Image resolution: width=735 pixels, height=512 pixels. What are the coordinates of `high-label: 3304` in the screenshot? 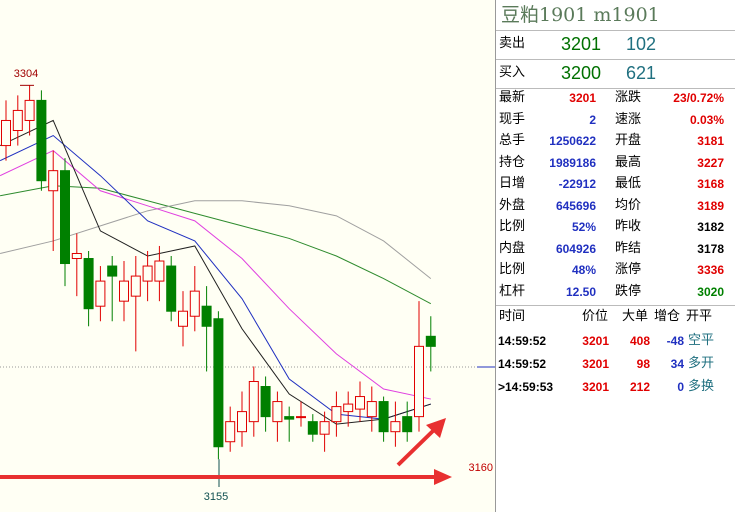 It's located at (26, 74).